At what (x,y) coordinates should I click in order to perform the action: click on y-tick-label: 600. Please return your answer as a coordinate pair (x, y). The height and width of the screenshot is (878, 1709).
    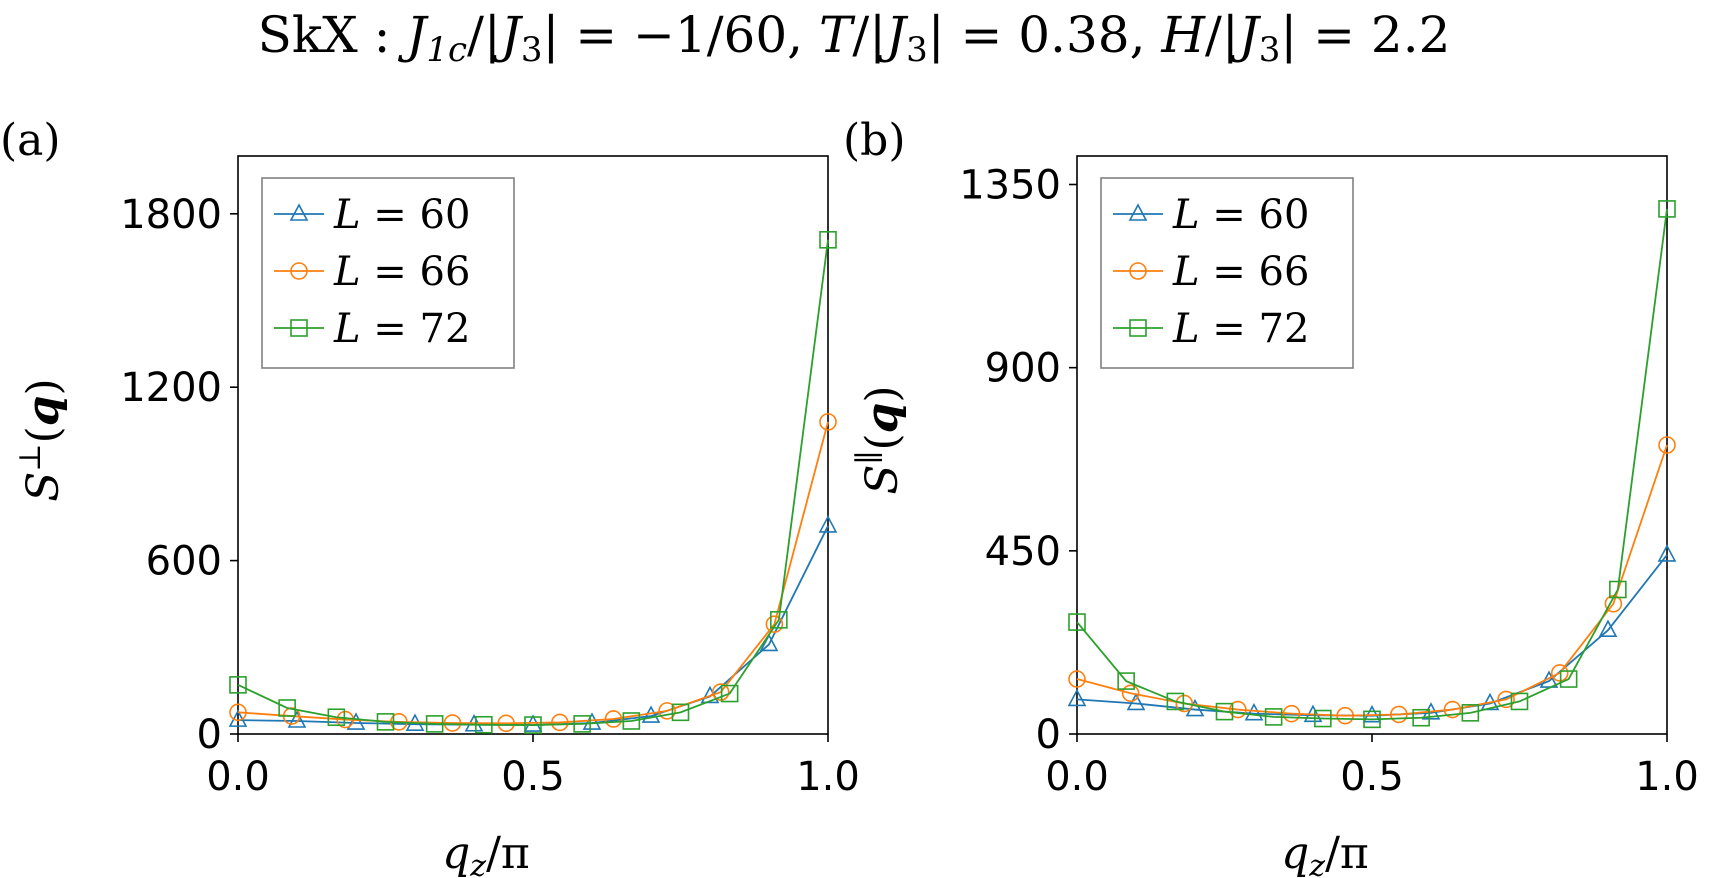
    Looking at the image, I should click on (184, 562).